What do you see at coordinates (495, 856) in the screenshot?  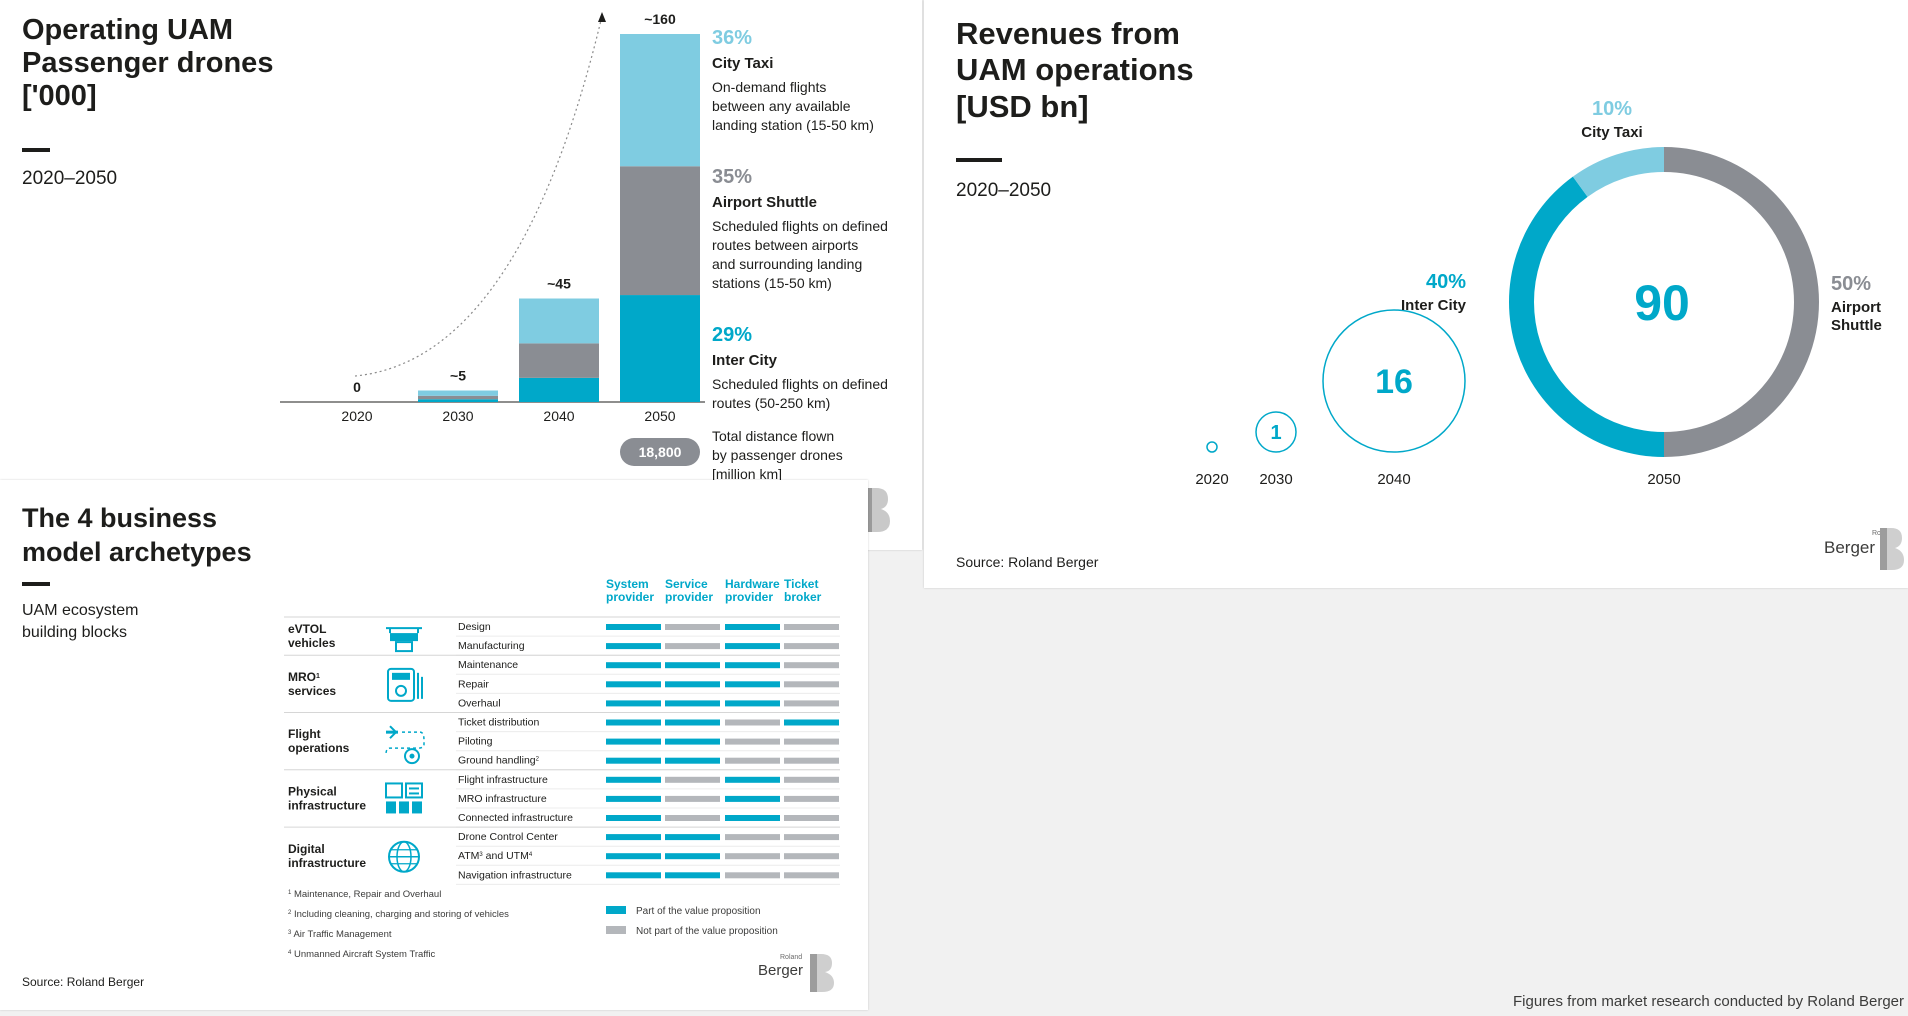 I see `building-block-label: ATM3 and UTM4` at bounding box center [495, 856].